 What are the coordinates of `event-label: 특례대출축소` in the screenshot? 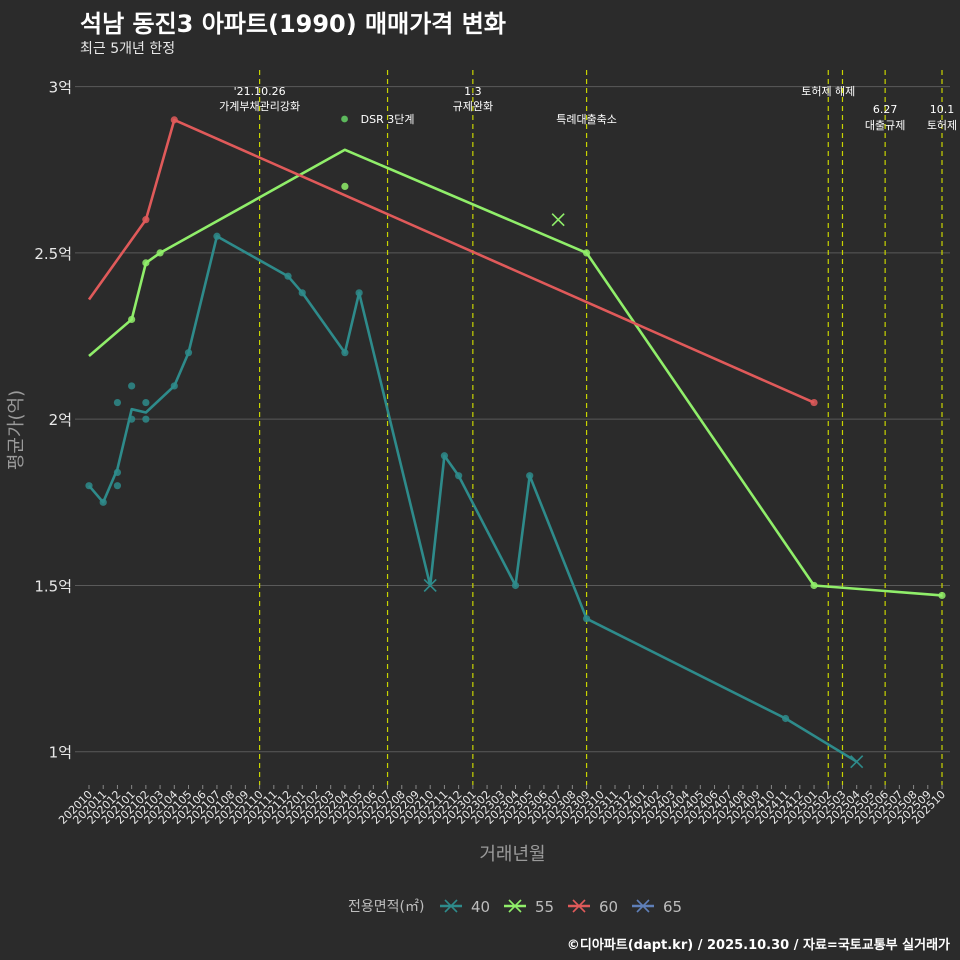 It's located at (586, 119).